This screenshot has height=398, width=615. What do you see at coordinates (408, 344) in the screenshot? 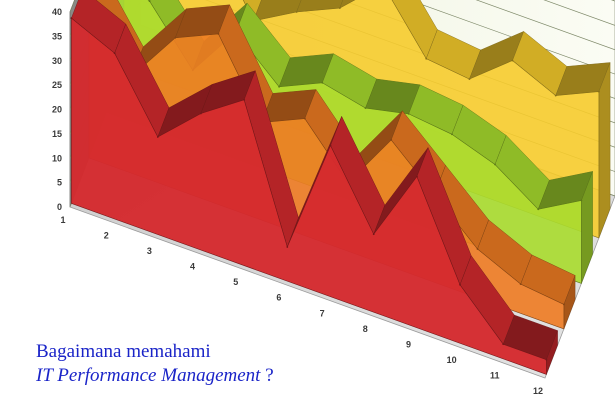
I see `x-tick-label: 9` at bounding box center [408, 344].